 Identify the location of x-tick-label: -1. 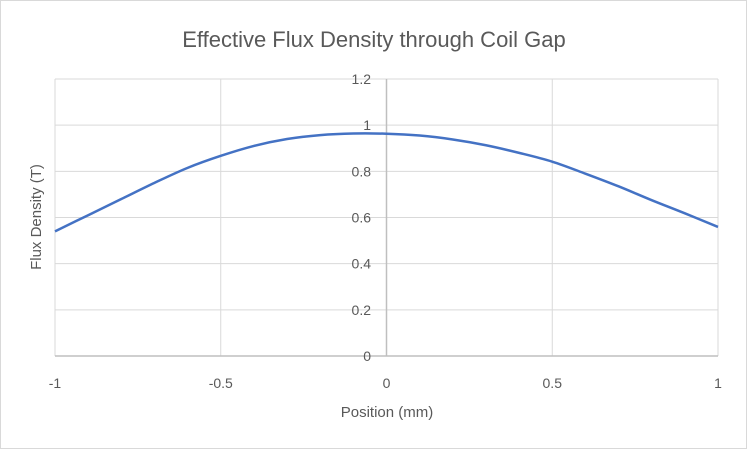
(55, 383).